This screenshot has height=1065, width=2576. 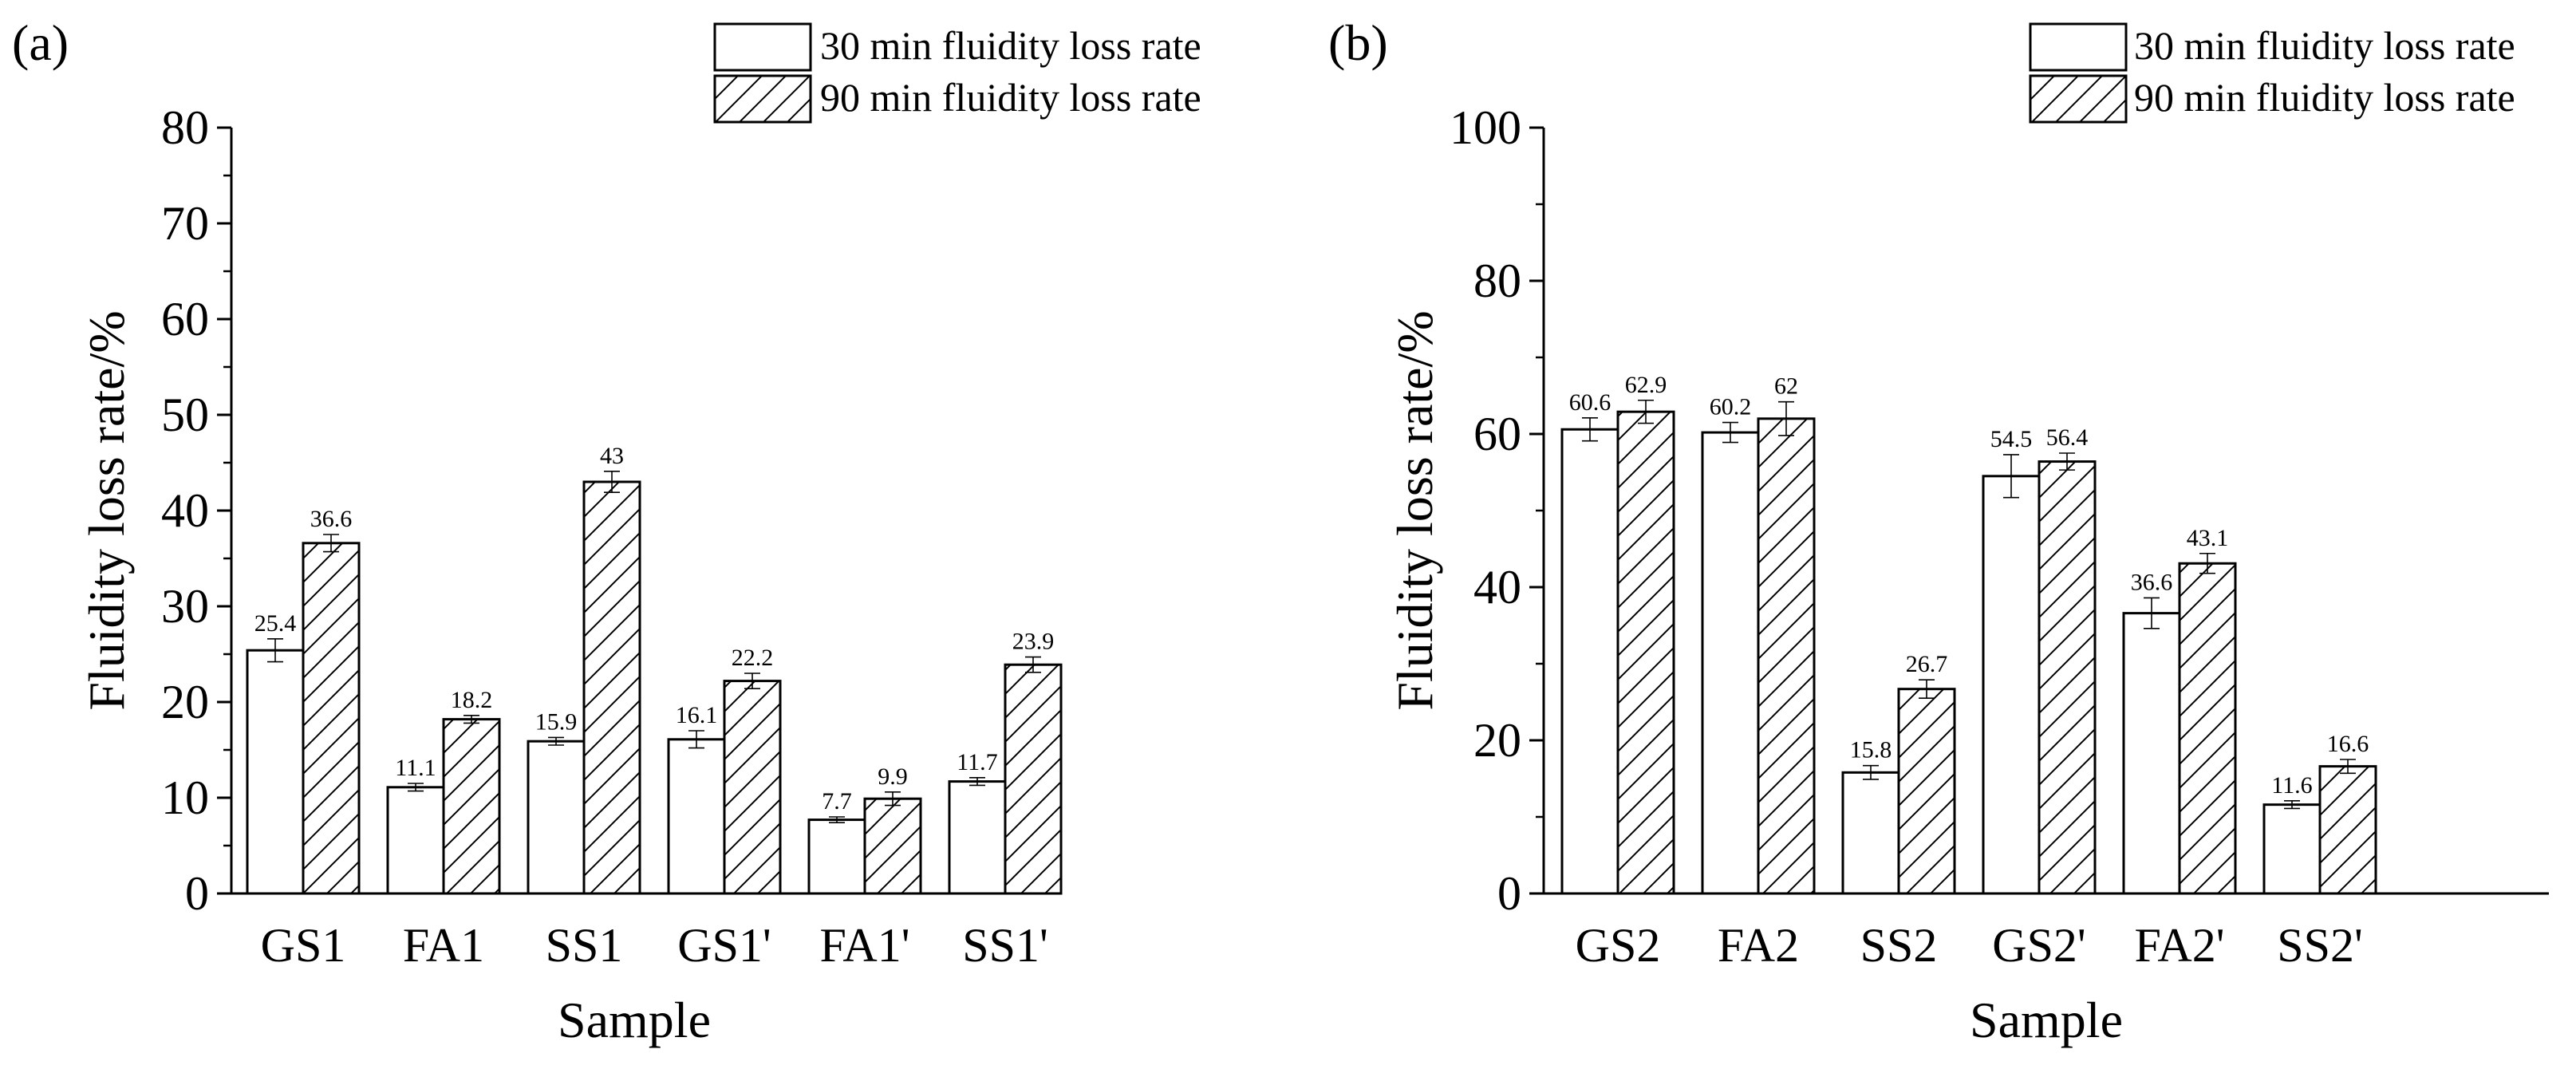 What do you see at coordinates (1486, 127) in the screenshot?
I see `y-tick-label: 100` at bounding box center [1486, 127].